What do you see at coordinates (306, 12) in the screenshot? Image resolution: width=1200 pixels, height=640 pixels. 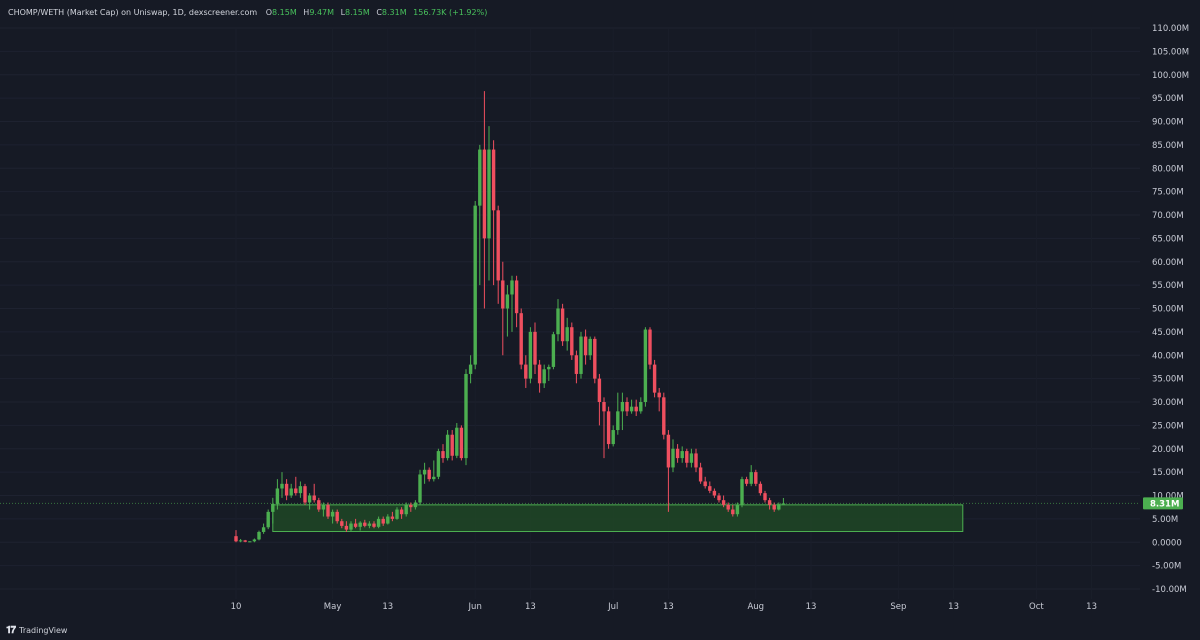 I see `high-label: H` at bounding box center [306, 12].